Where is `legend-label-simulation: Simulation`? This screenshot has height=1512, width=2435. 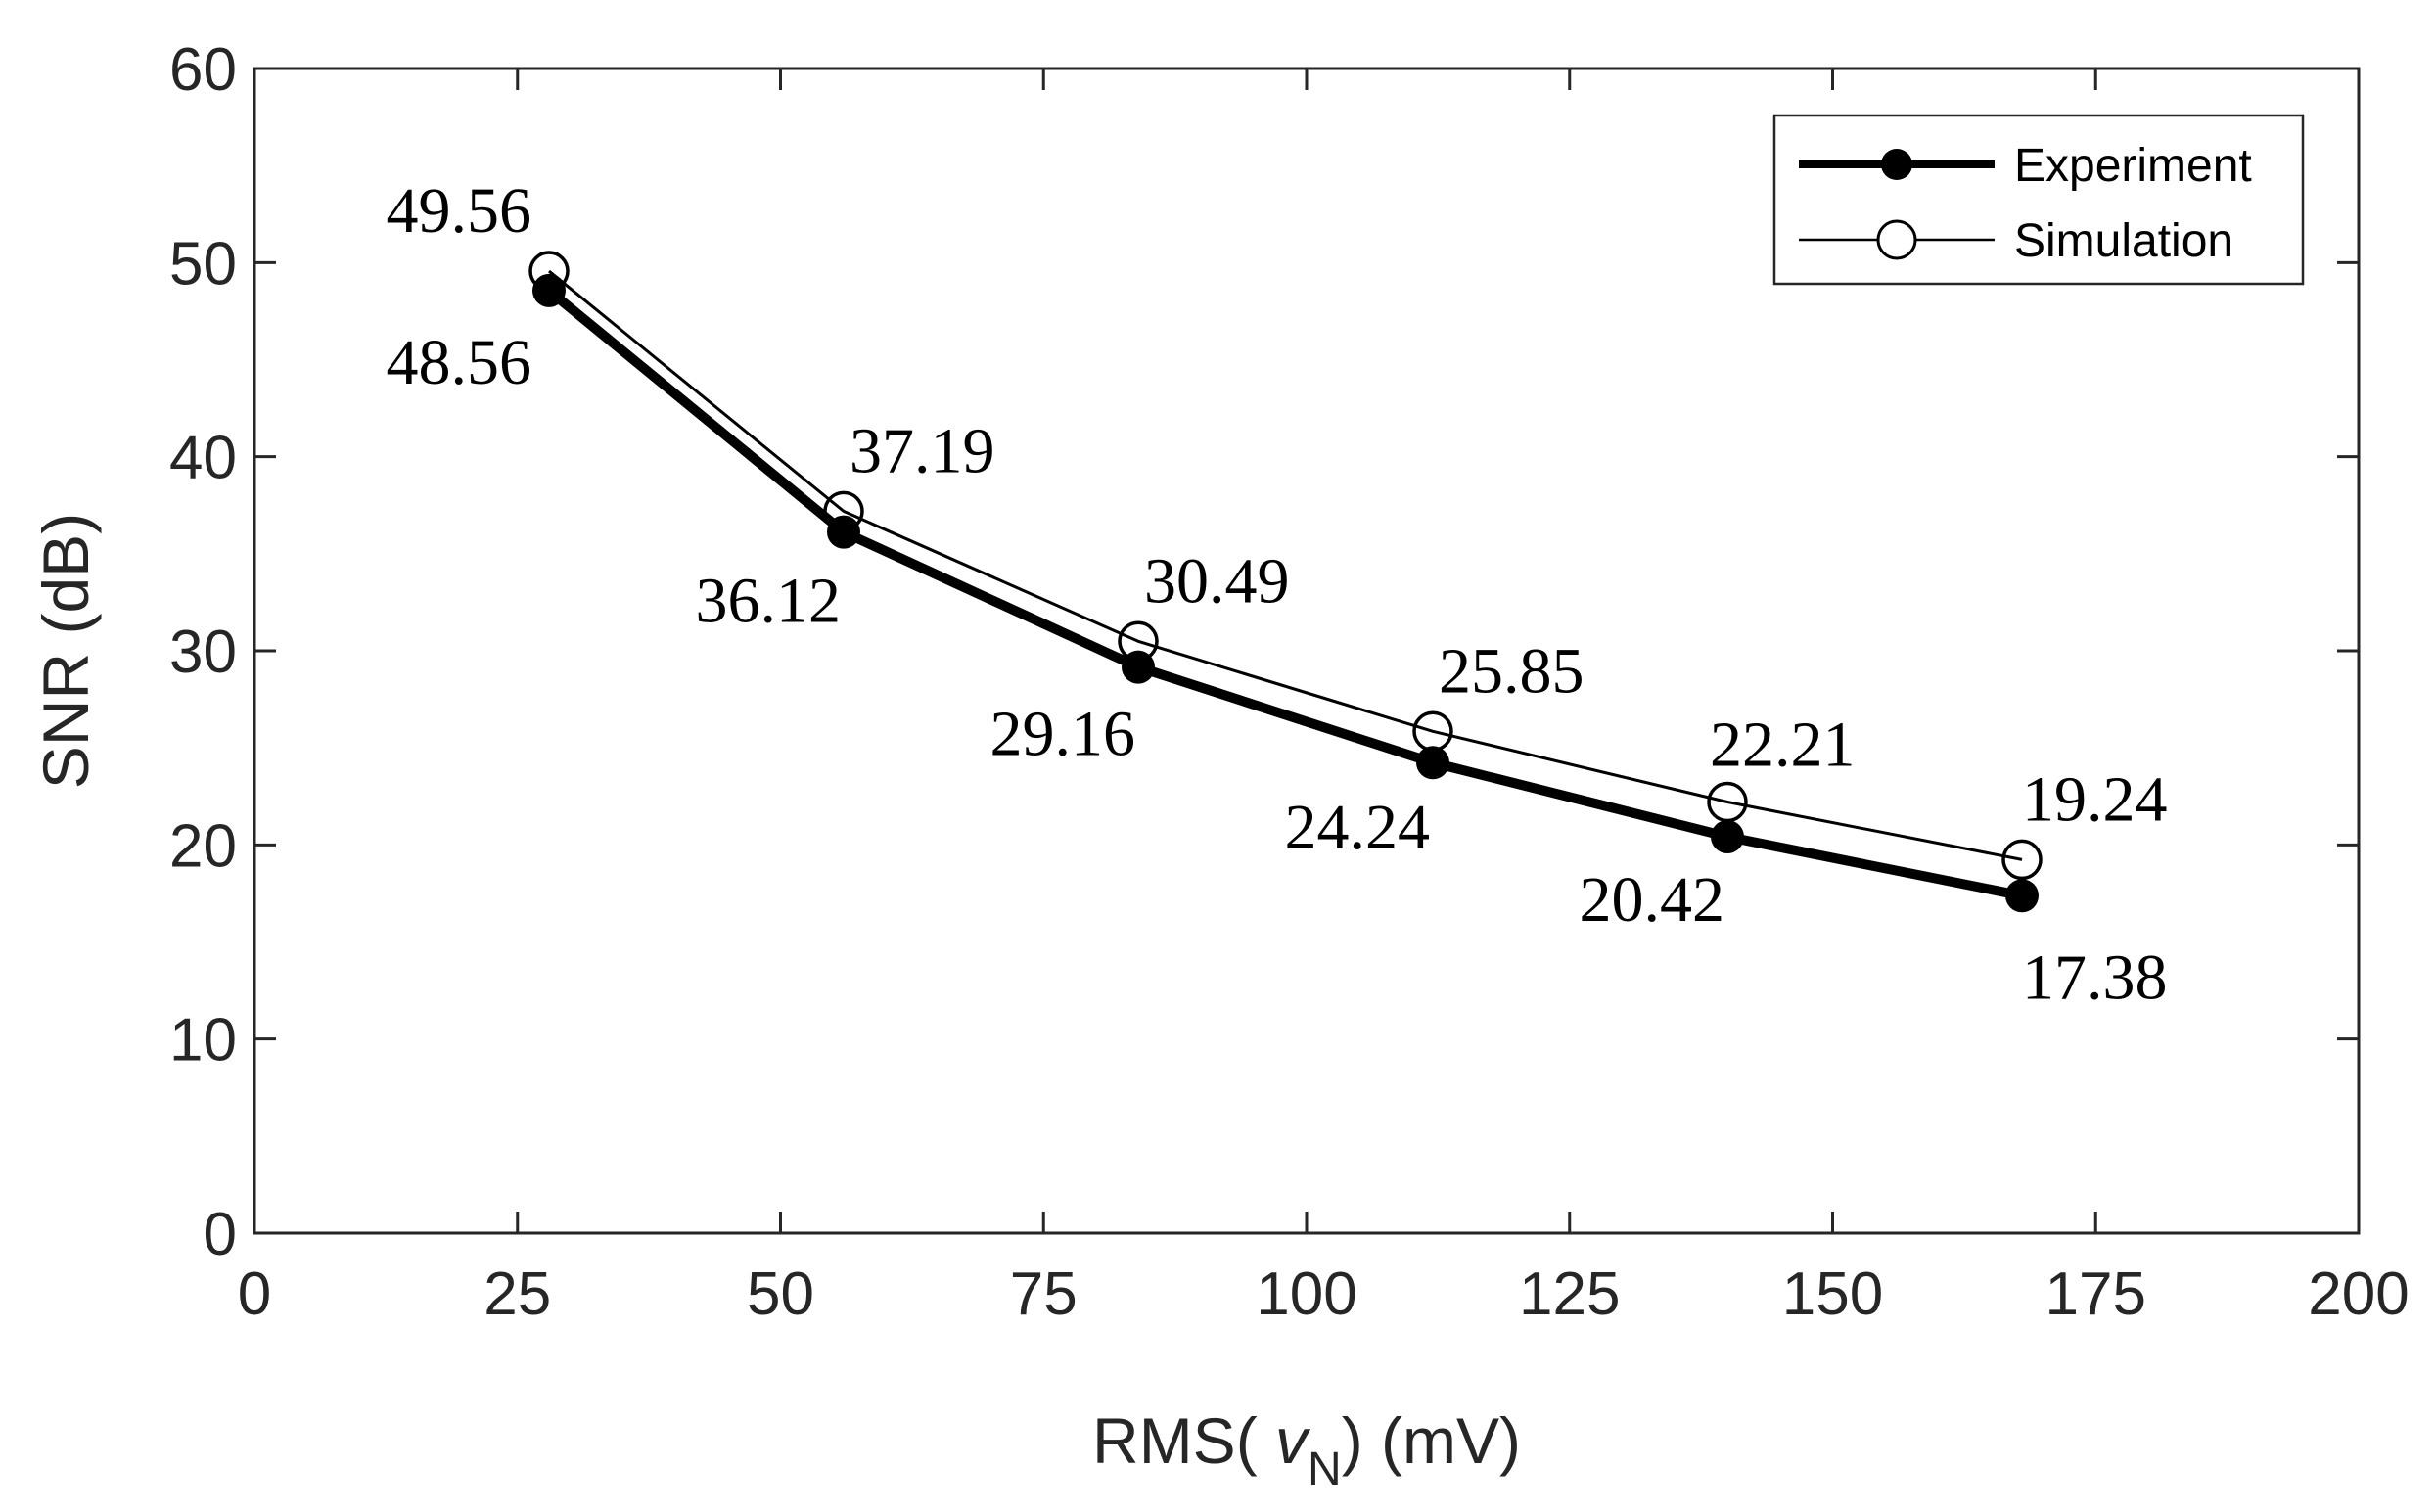 legend-label-simulation: Simulation is located at coordinates (2123, 241).